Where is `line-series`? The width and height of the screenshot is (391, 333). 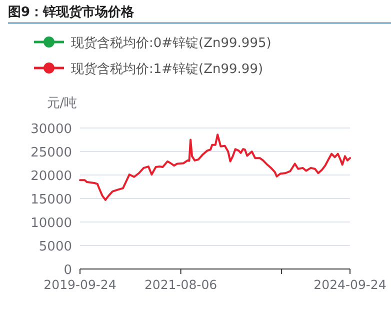
line-series is located at coordinates (215, 167).